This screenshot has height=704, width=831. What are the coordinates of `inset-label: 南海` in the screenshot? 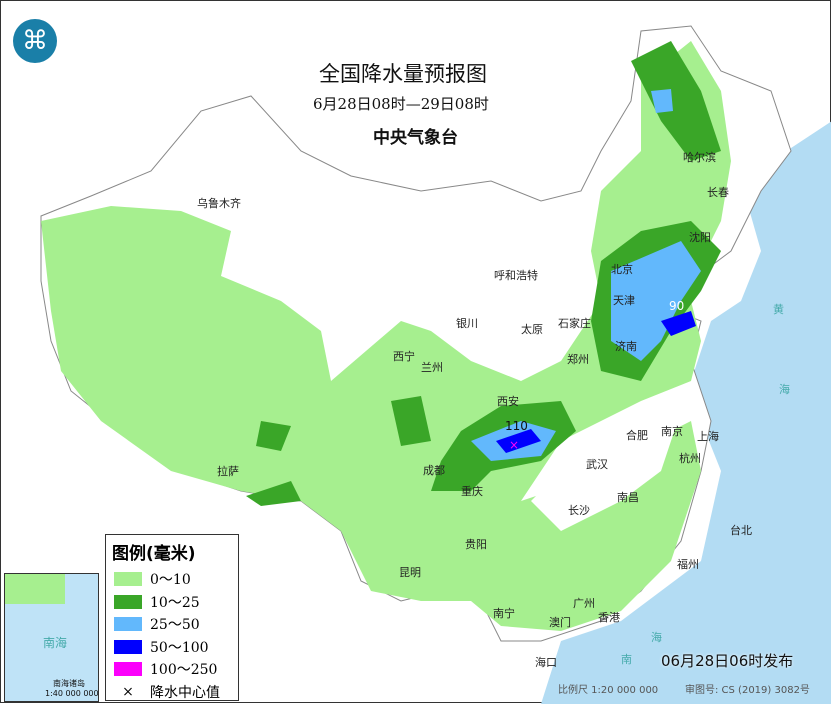 It's located at (55, 643).